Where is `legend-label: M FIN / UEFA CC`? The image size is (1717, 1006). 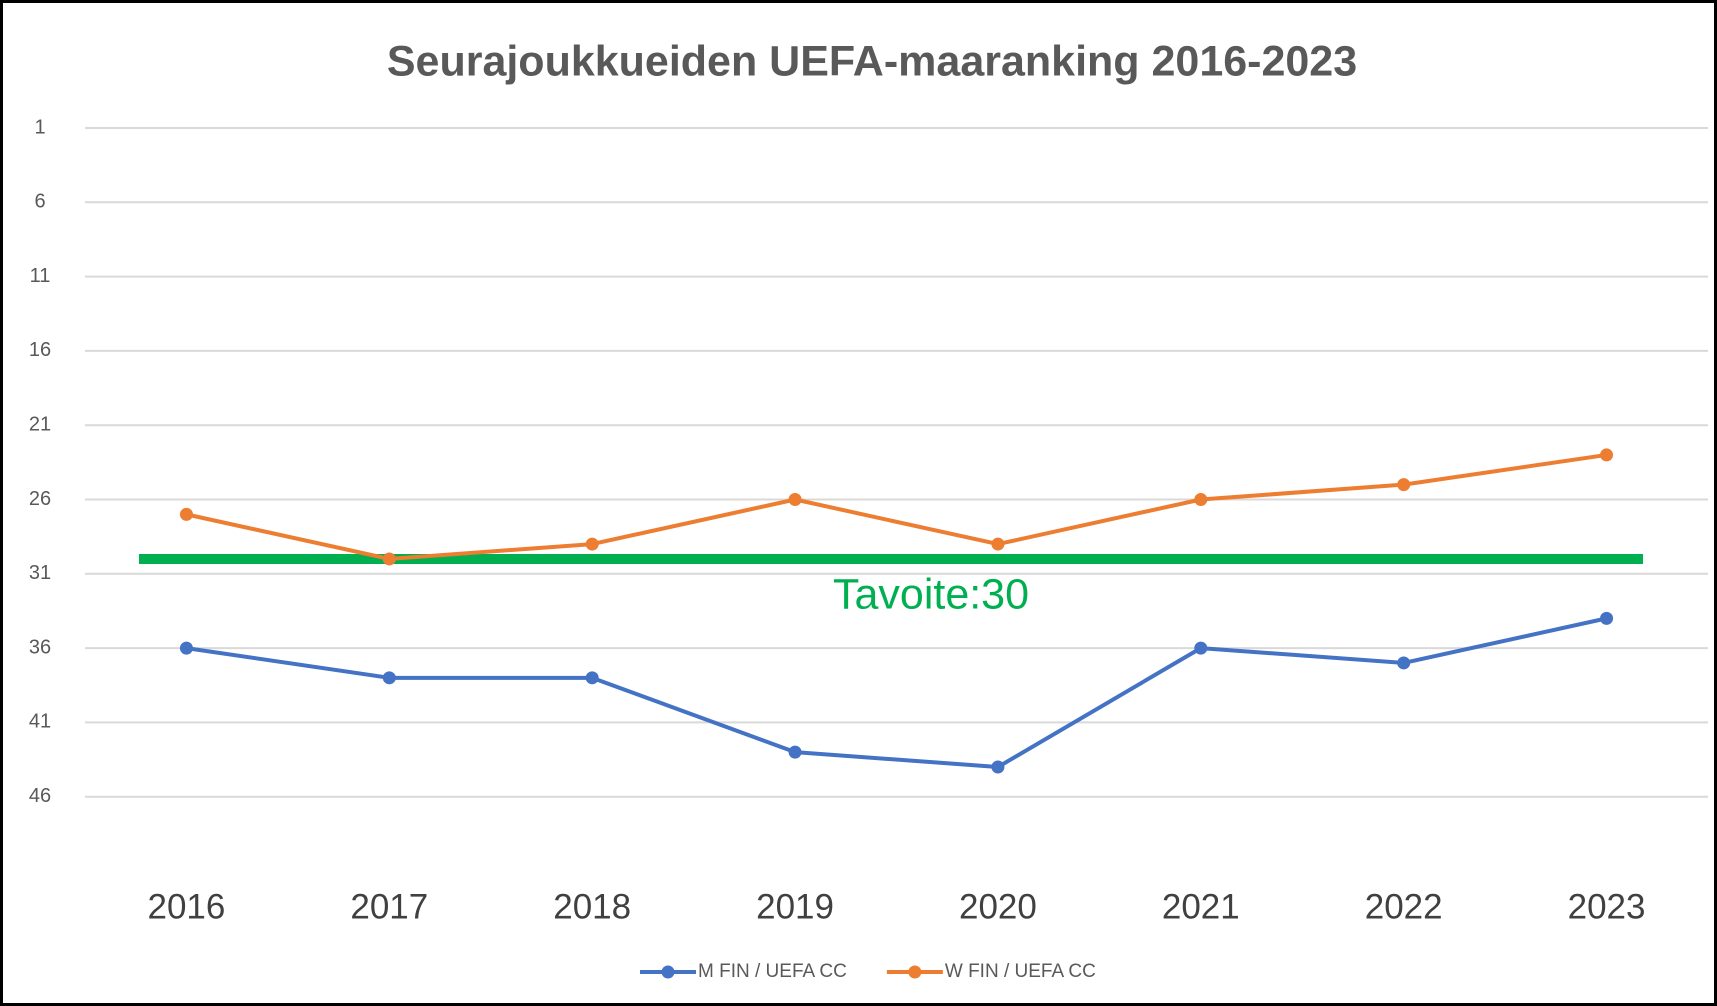
legend-label: M FIN / UEFA CC is located at coordinates (772, 971).